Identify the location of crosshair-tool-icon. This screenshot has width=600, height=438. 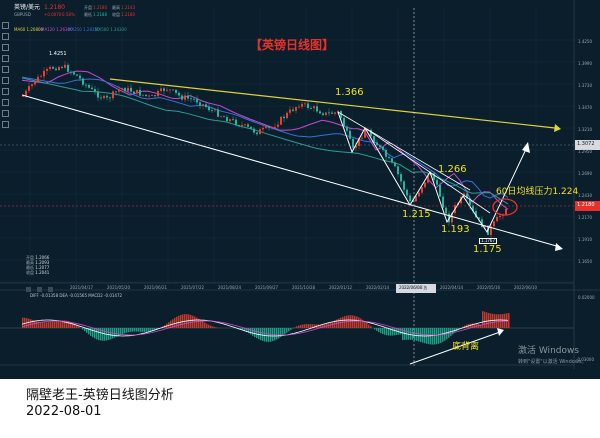
(5, 25).